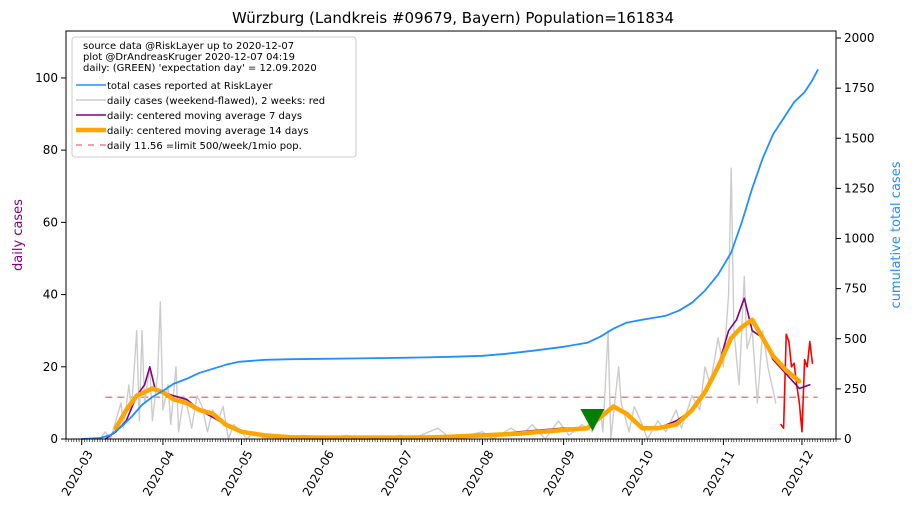 This screenshot has width=915, height=516. I want to click on y-left-tick-label: 100, so click(46, 78).